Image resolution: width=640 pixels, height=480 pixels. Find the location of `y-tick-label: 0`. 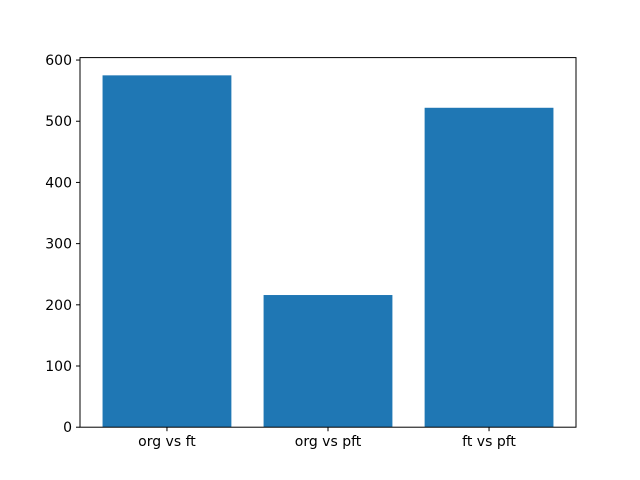

y-tick-label: 0 is located at coordinates (67, 428).